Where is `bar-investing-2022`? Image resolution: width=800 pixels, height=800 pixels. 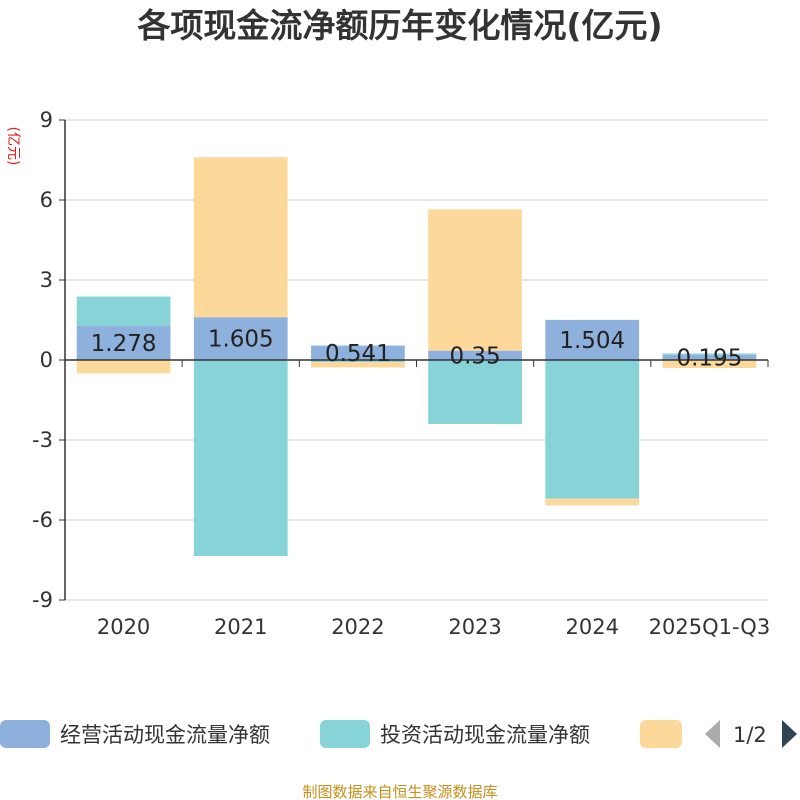 bar-investing-2022 is located at coordinates (358, 361).